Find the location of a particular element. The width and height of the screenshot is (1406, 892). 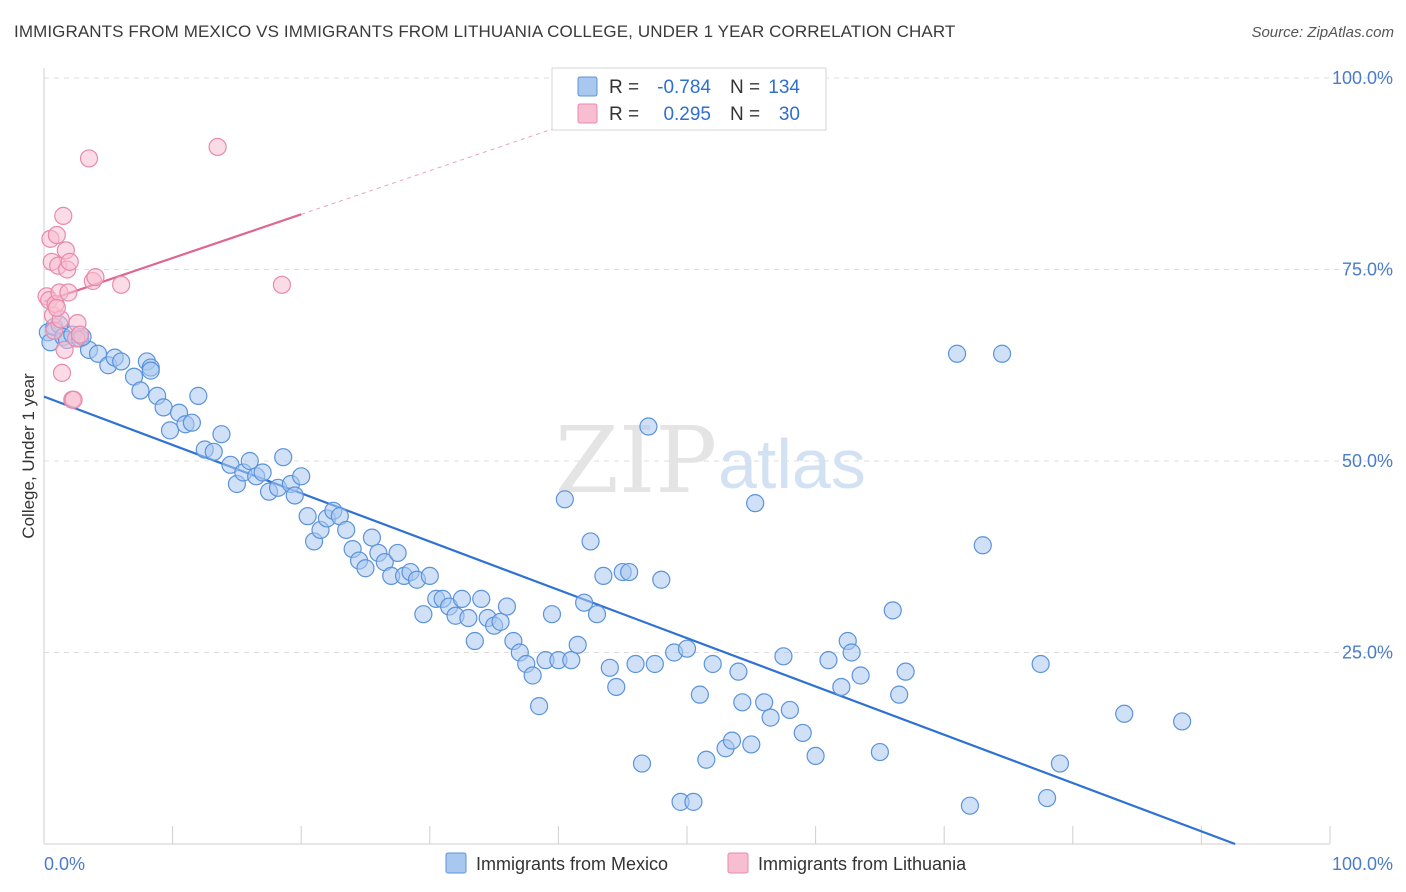

x-tick-label-start: 0.0% is located at coordinates (64, 864).